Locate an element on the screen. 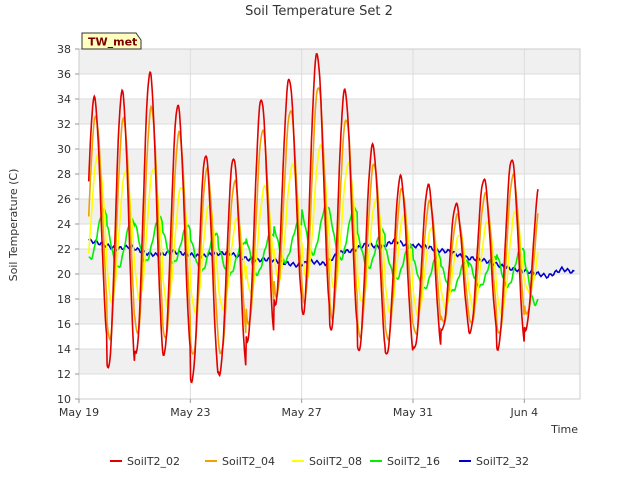  y-tick-label: 26 is located at coordinates (64, 199).